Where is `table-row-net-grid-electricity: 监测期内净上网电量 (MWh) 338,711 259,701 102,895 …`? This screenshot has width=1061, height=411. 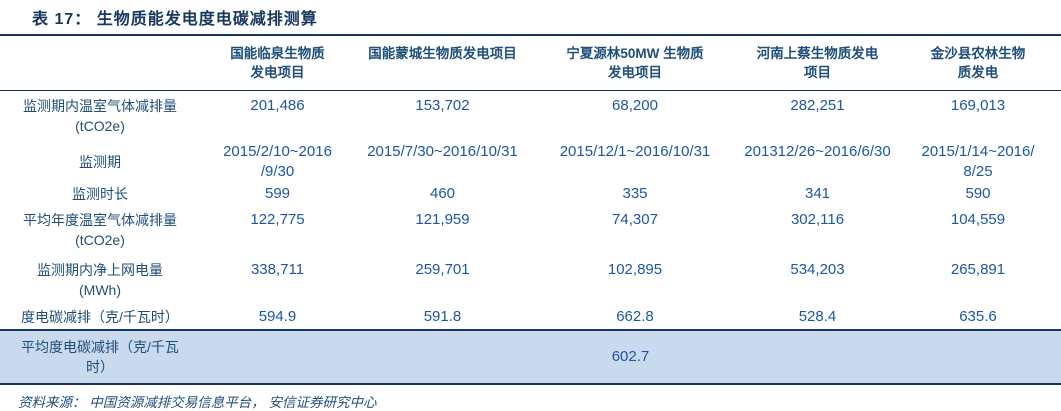 table-row-net-grid-electricity: 监测期内净上网电量 (MWh) 338,711 259,701 102,895 … is located at coordinates (530, 280).